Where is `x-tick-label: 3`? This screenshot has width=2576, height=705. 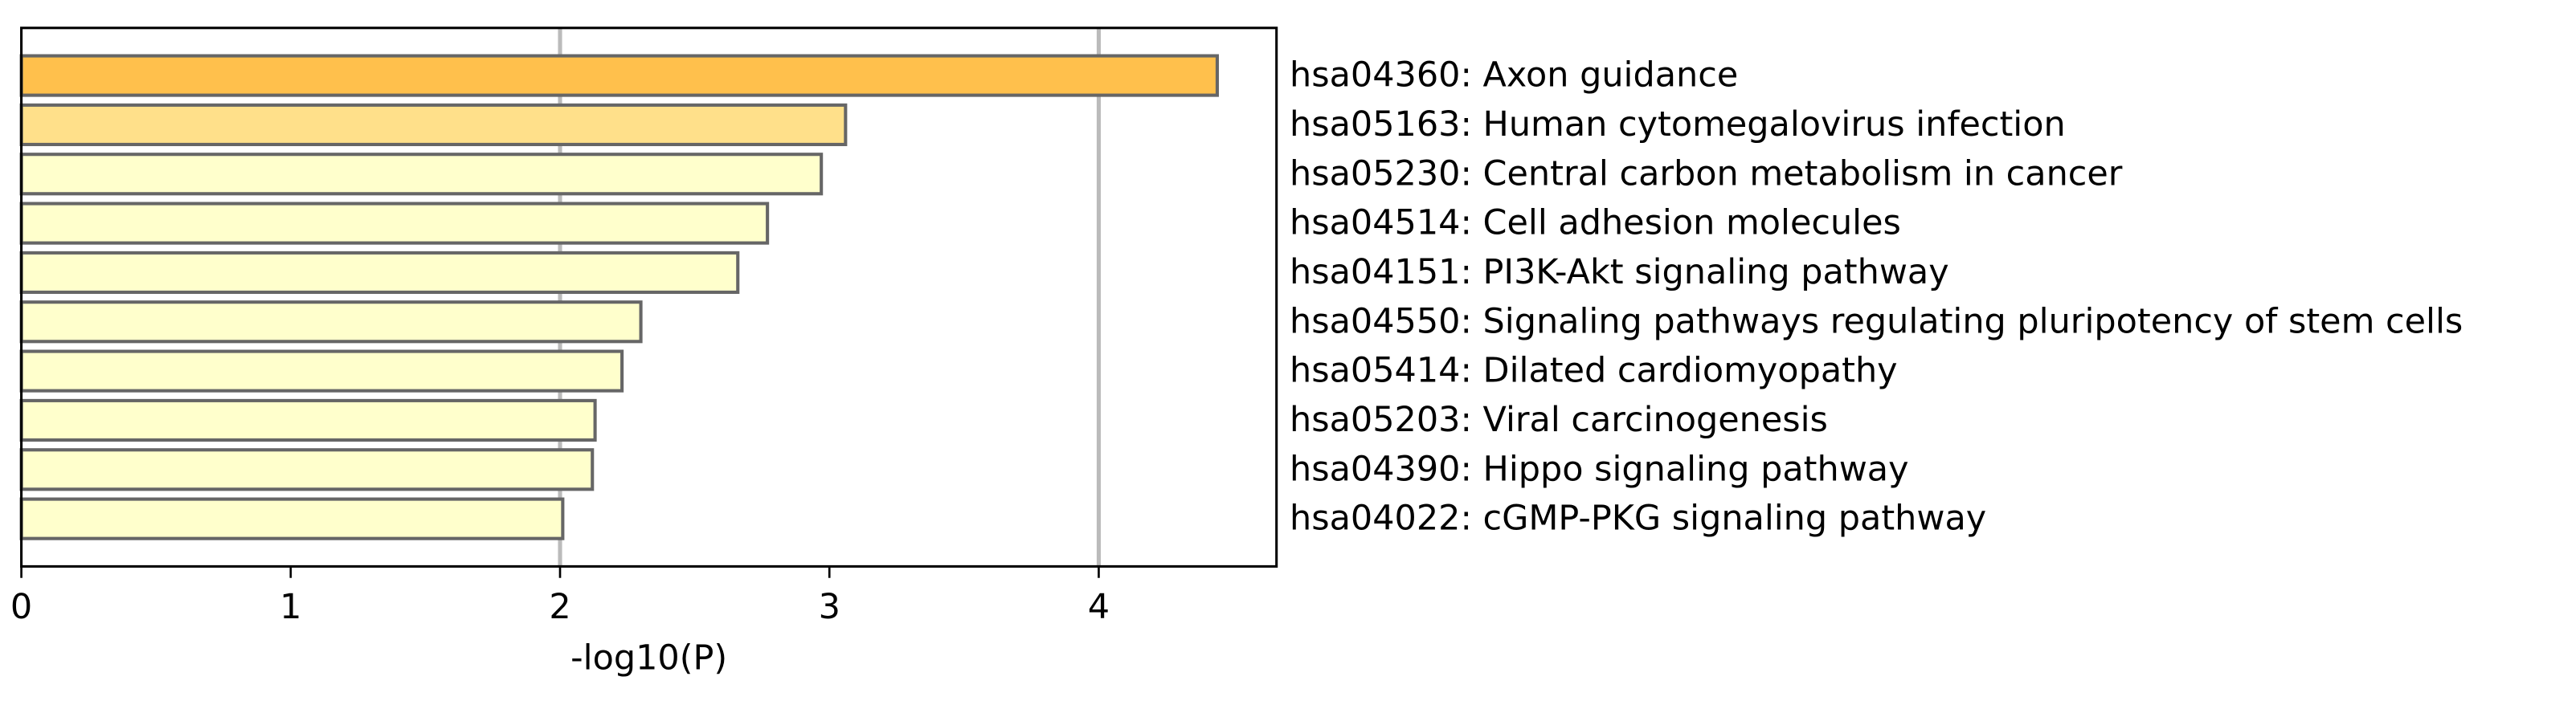 x-tick-label: 3 is located at coordinates (829, 607).